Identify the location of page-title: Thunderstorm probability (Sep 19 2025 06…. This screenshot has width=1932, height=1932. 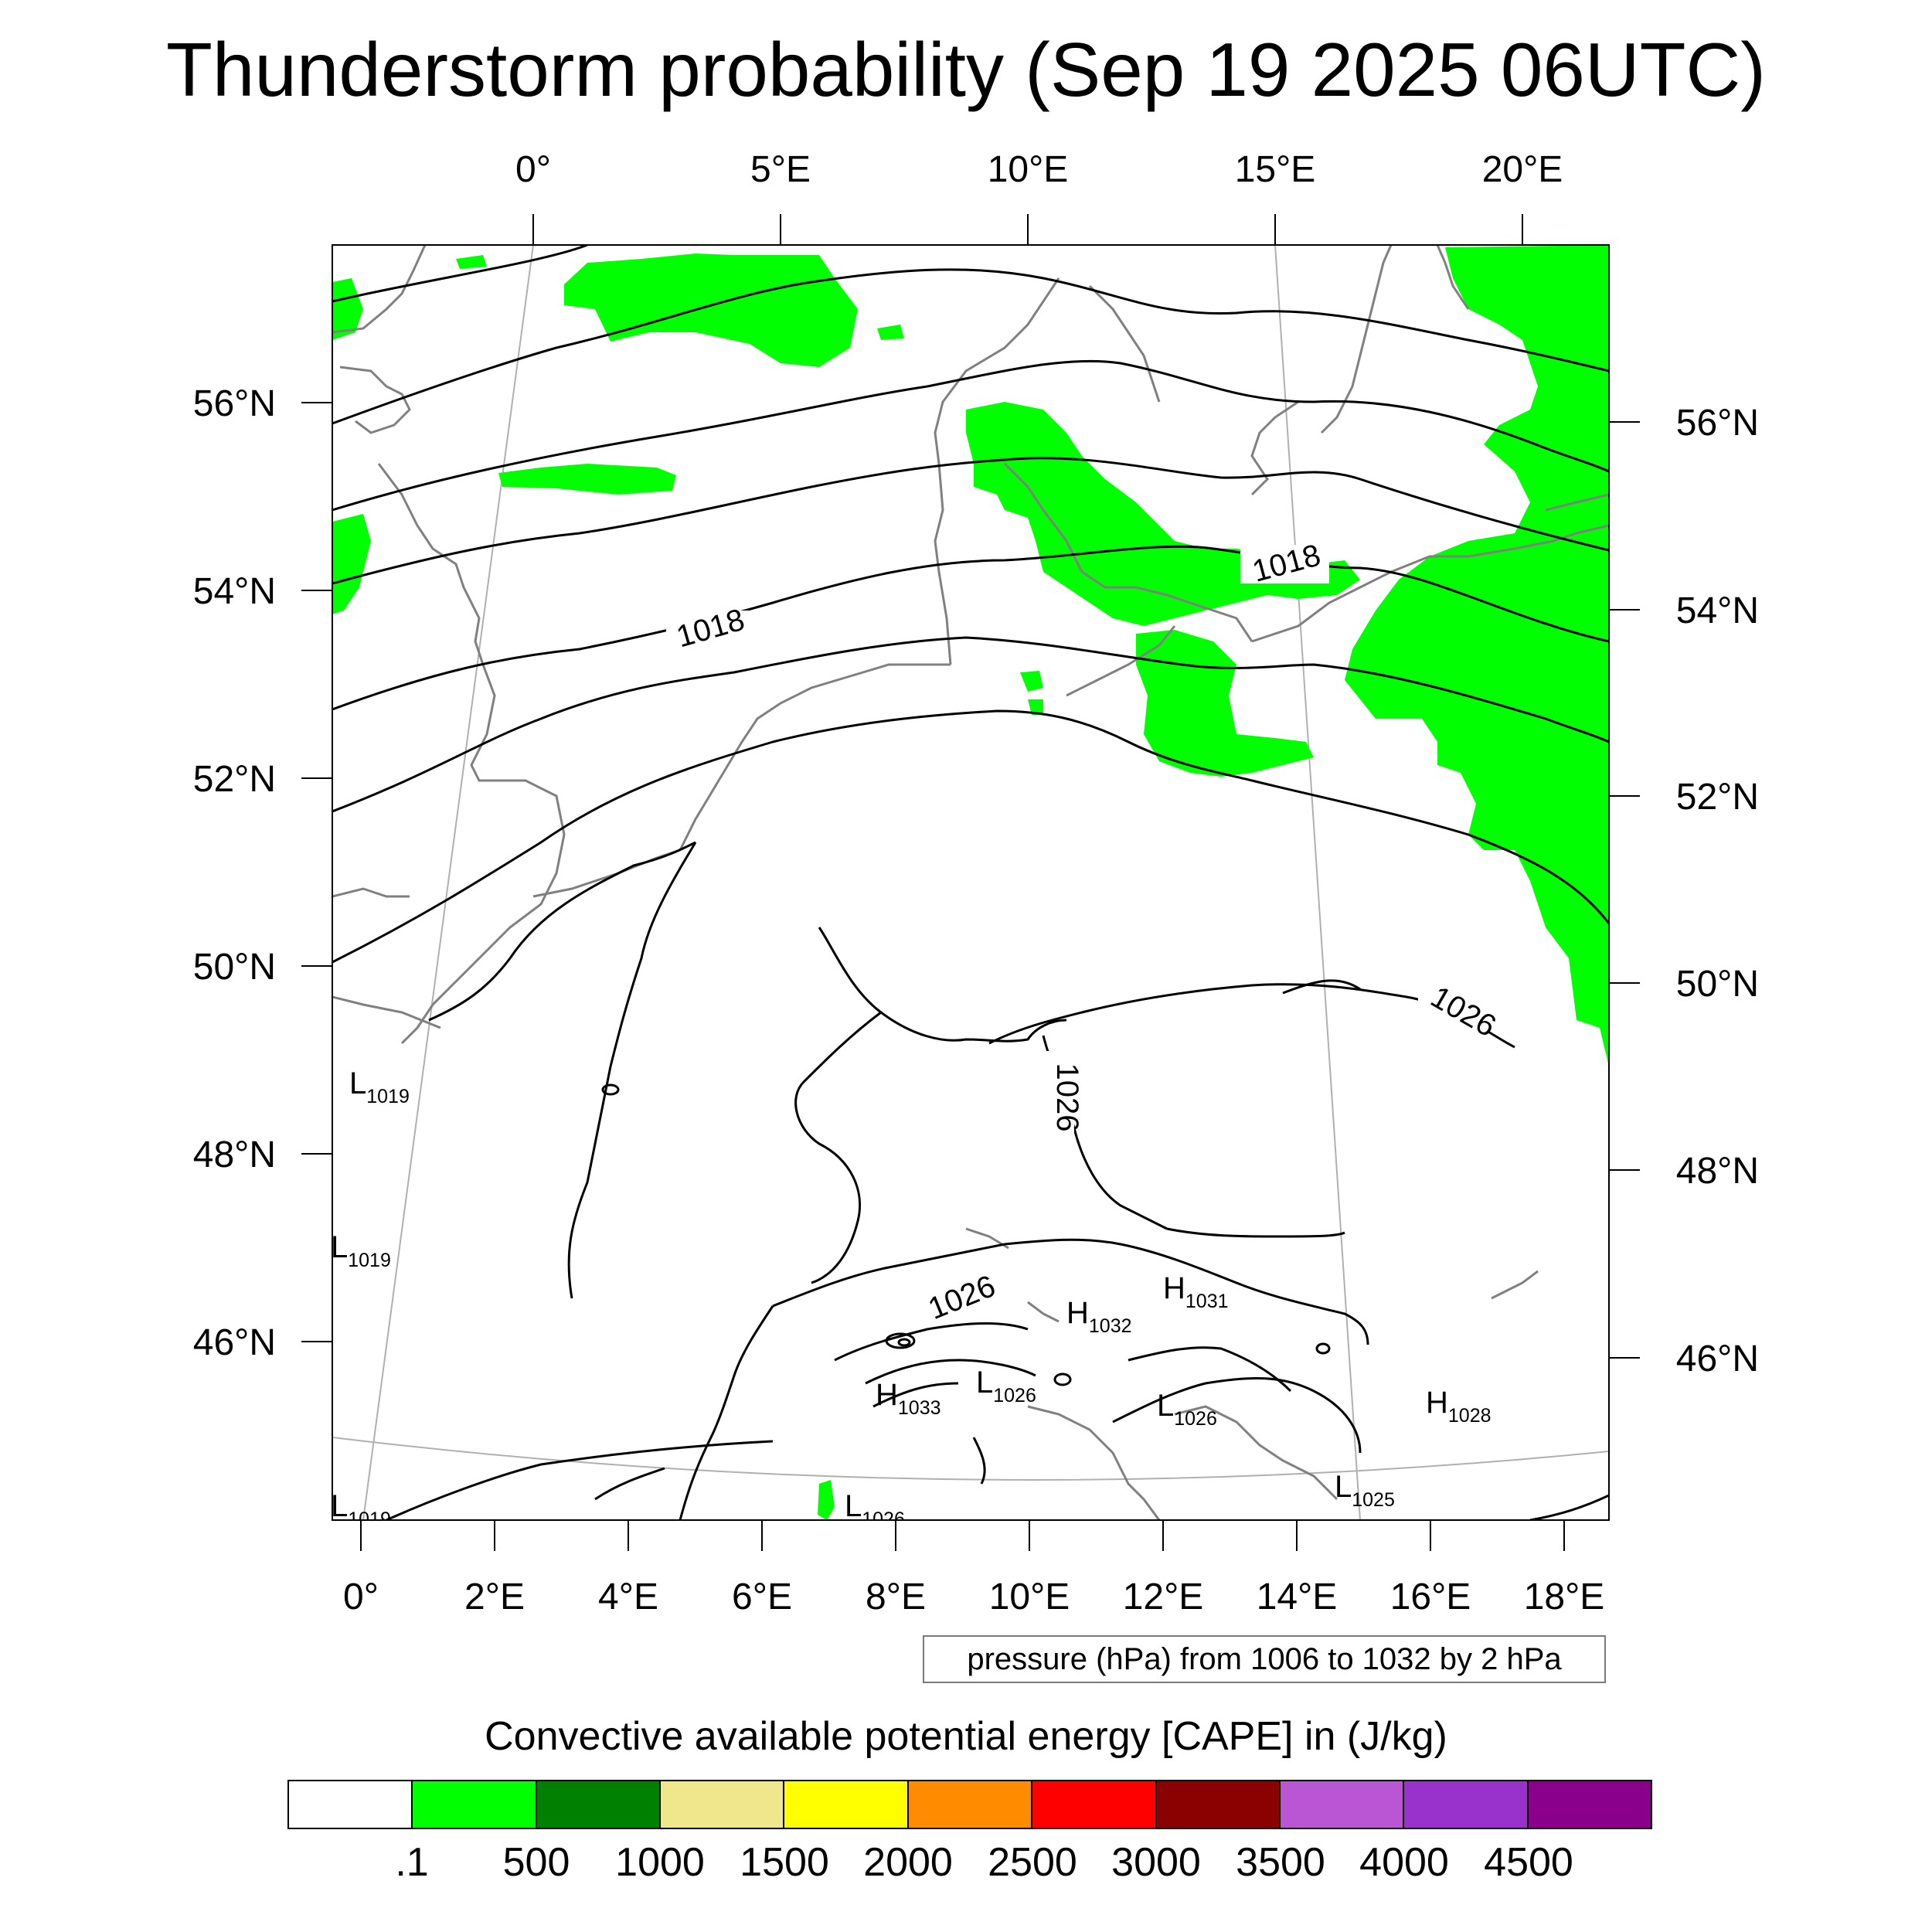
(966, 70).